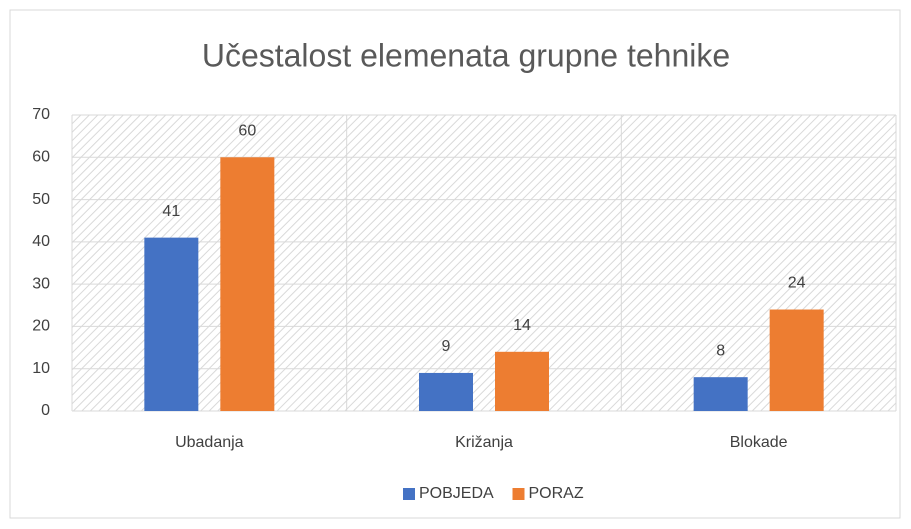 This screenshot has width=911, height=529. What do you see at coordinates (484, 442) in the screenshot?
I see `x-tick-label: Križanja` at bounding box center [484, 442].